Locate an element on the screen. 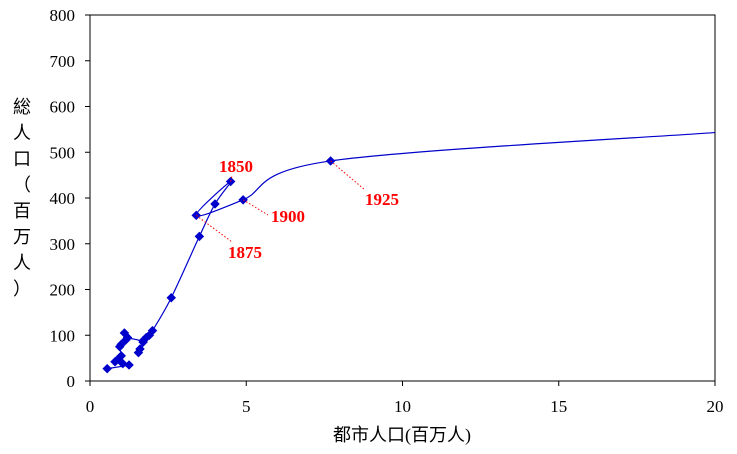  x-tick-label: 10 is located at coordinates (402, 406).